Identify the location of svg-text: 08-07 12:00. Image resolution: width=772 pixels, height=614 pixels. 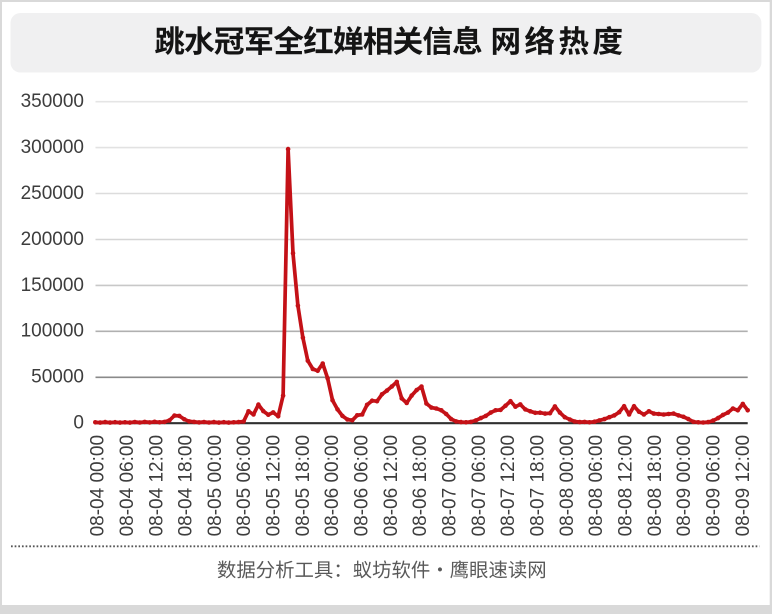
(508, 485).